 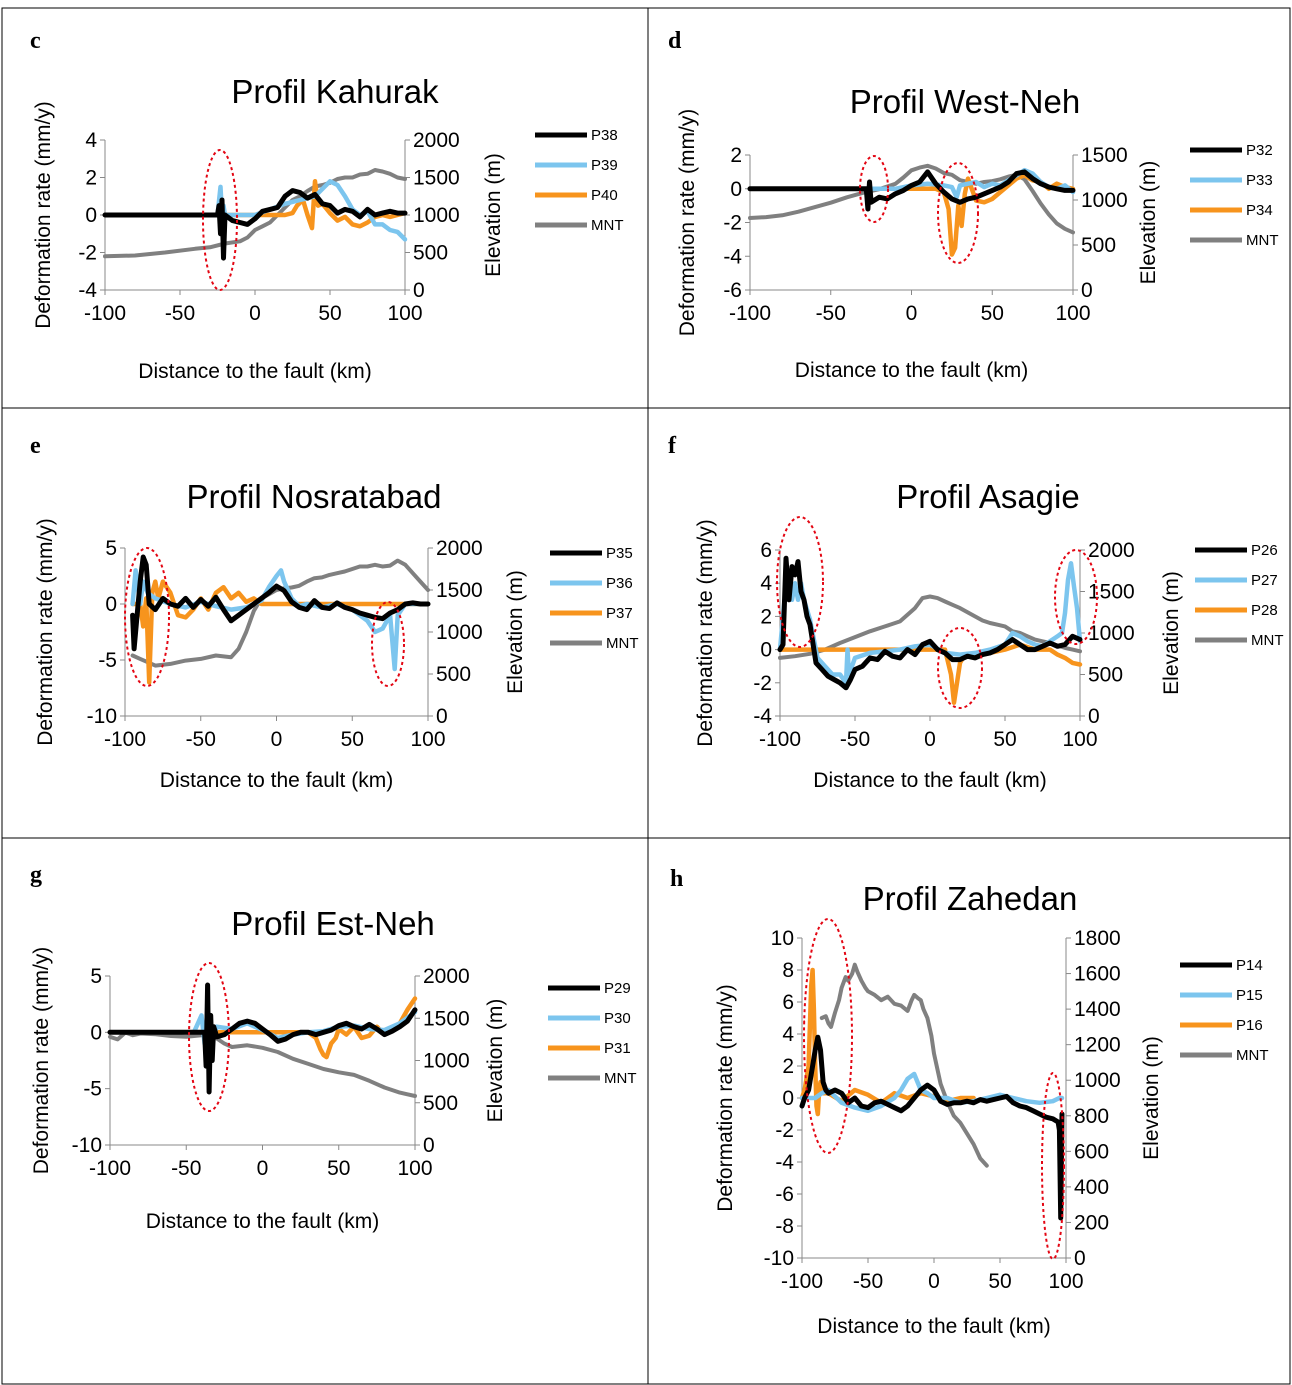 I want to click on y-tick-label: -5, so click(x=107, y=660).